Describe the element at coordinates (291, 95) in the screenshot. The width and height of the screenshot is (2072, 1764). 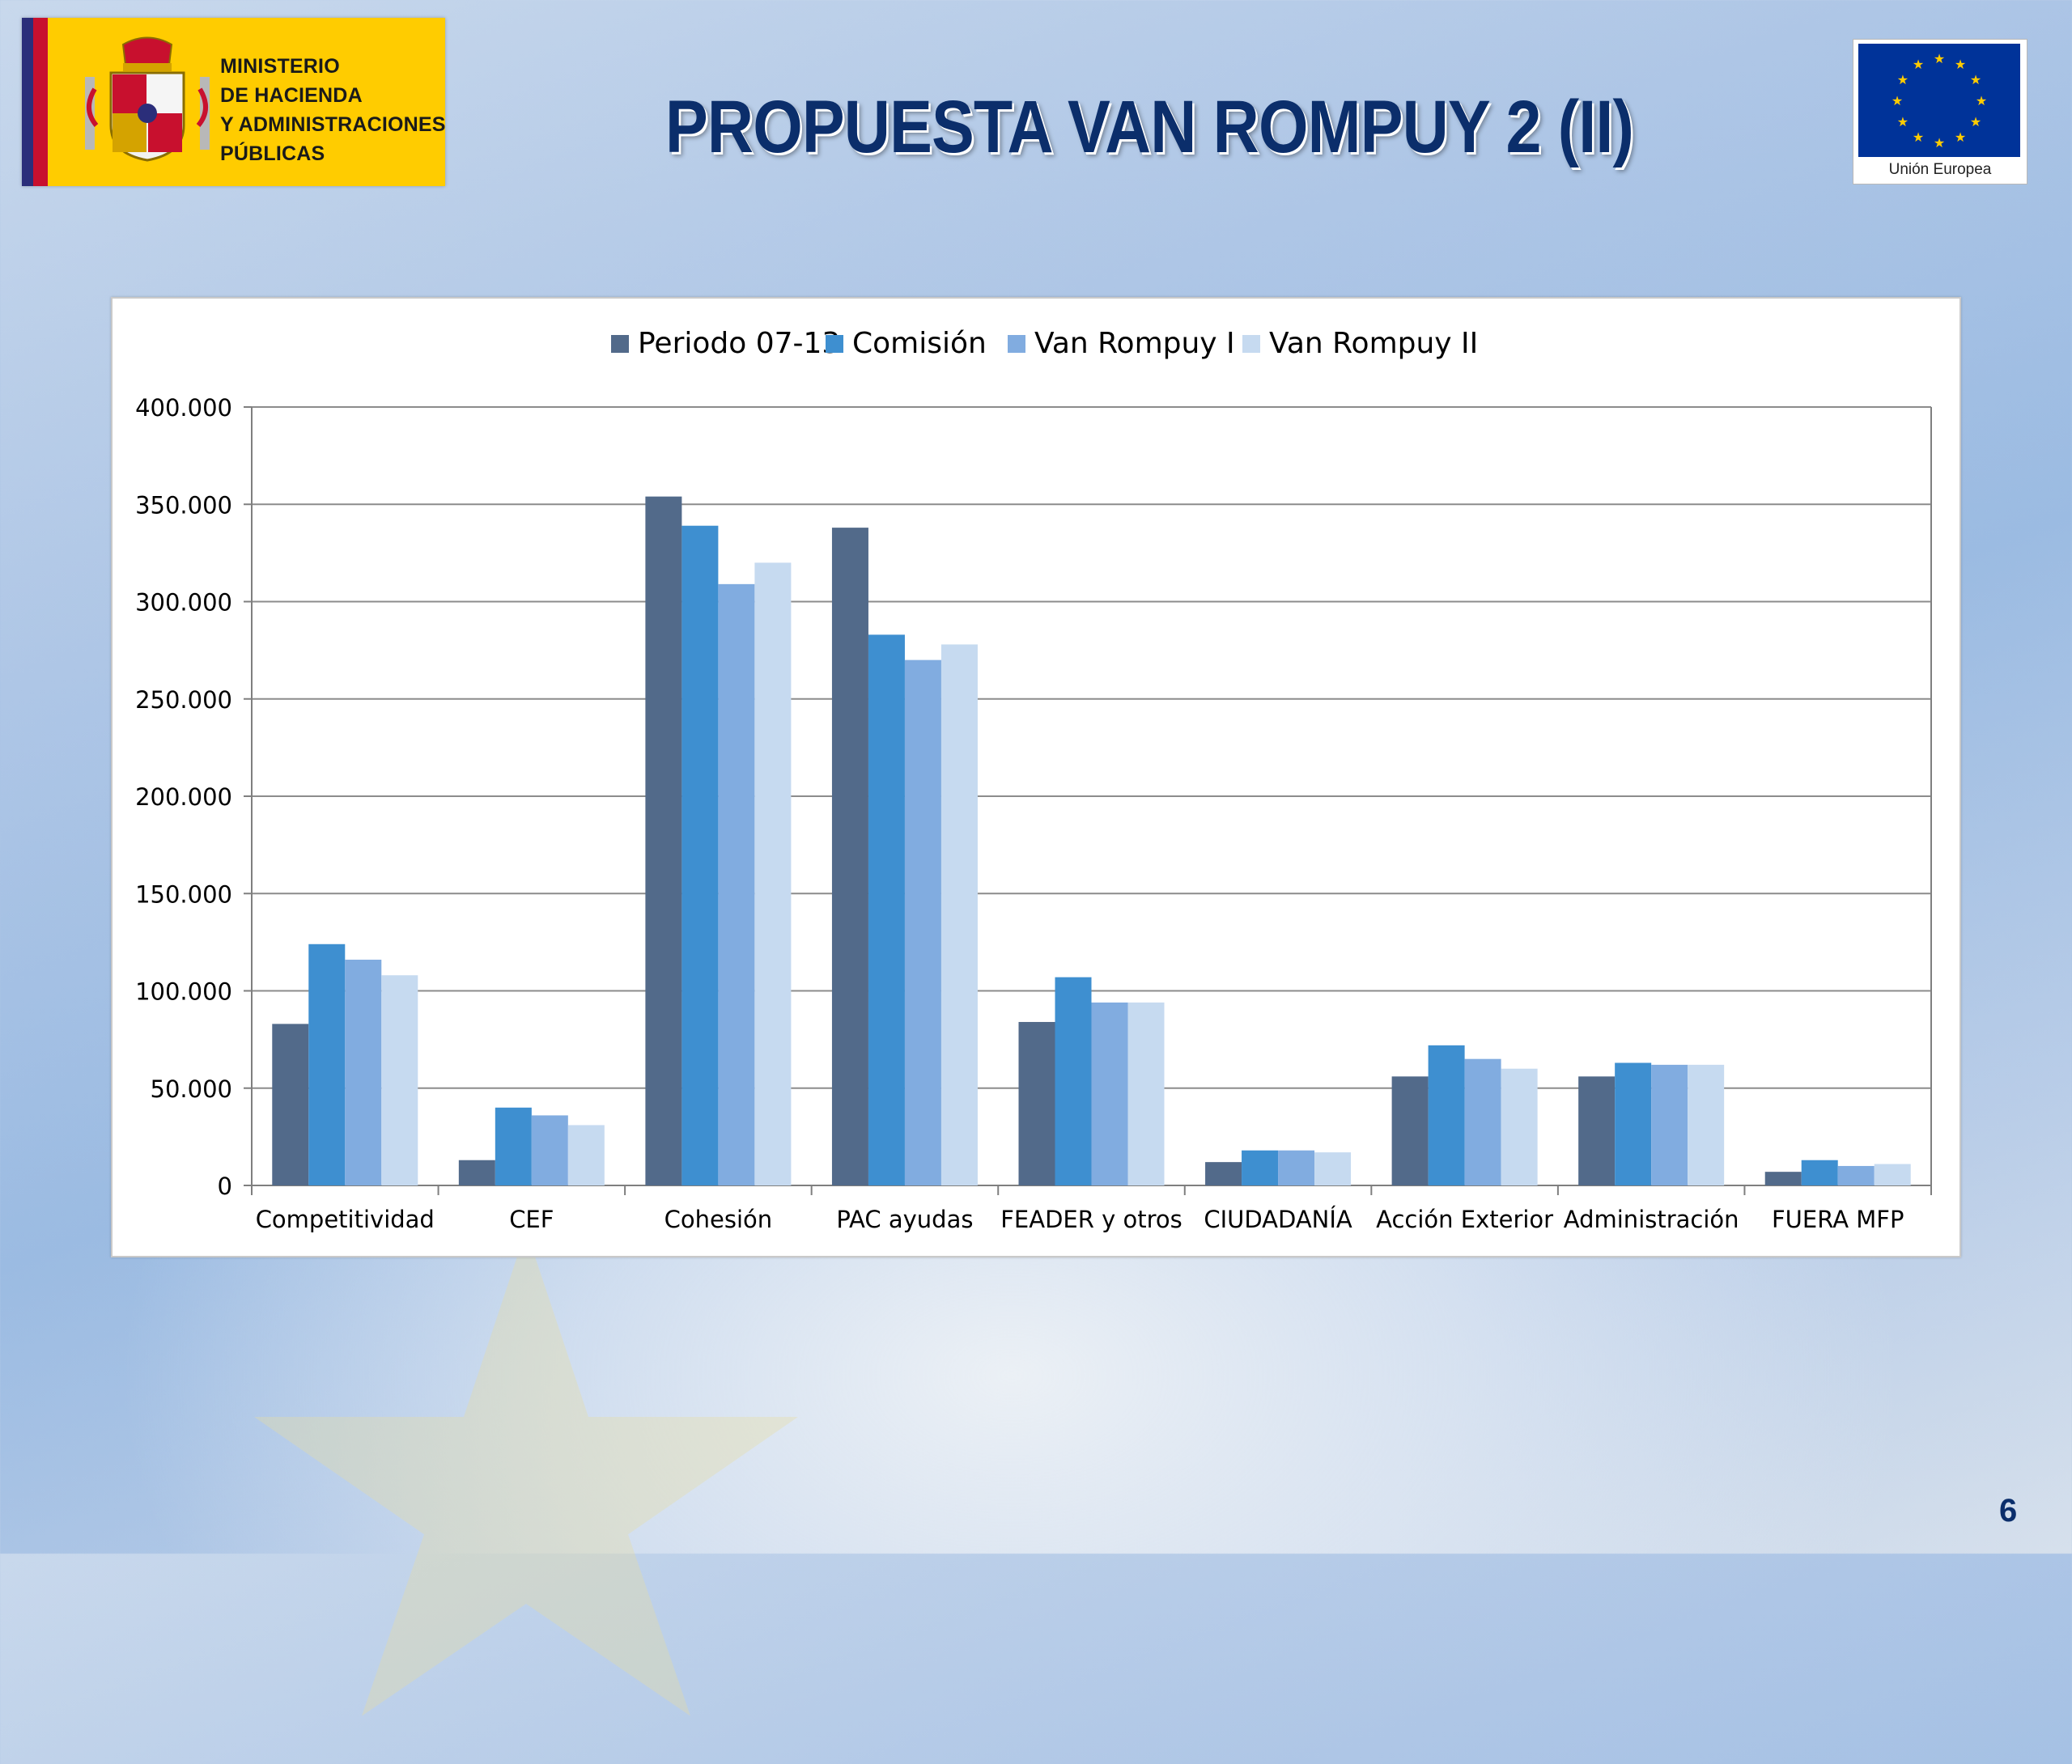
I see `ministry-line: DE HACIENDA` at that location.